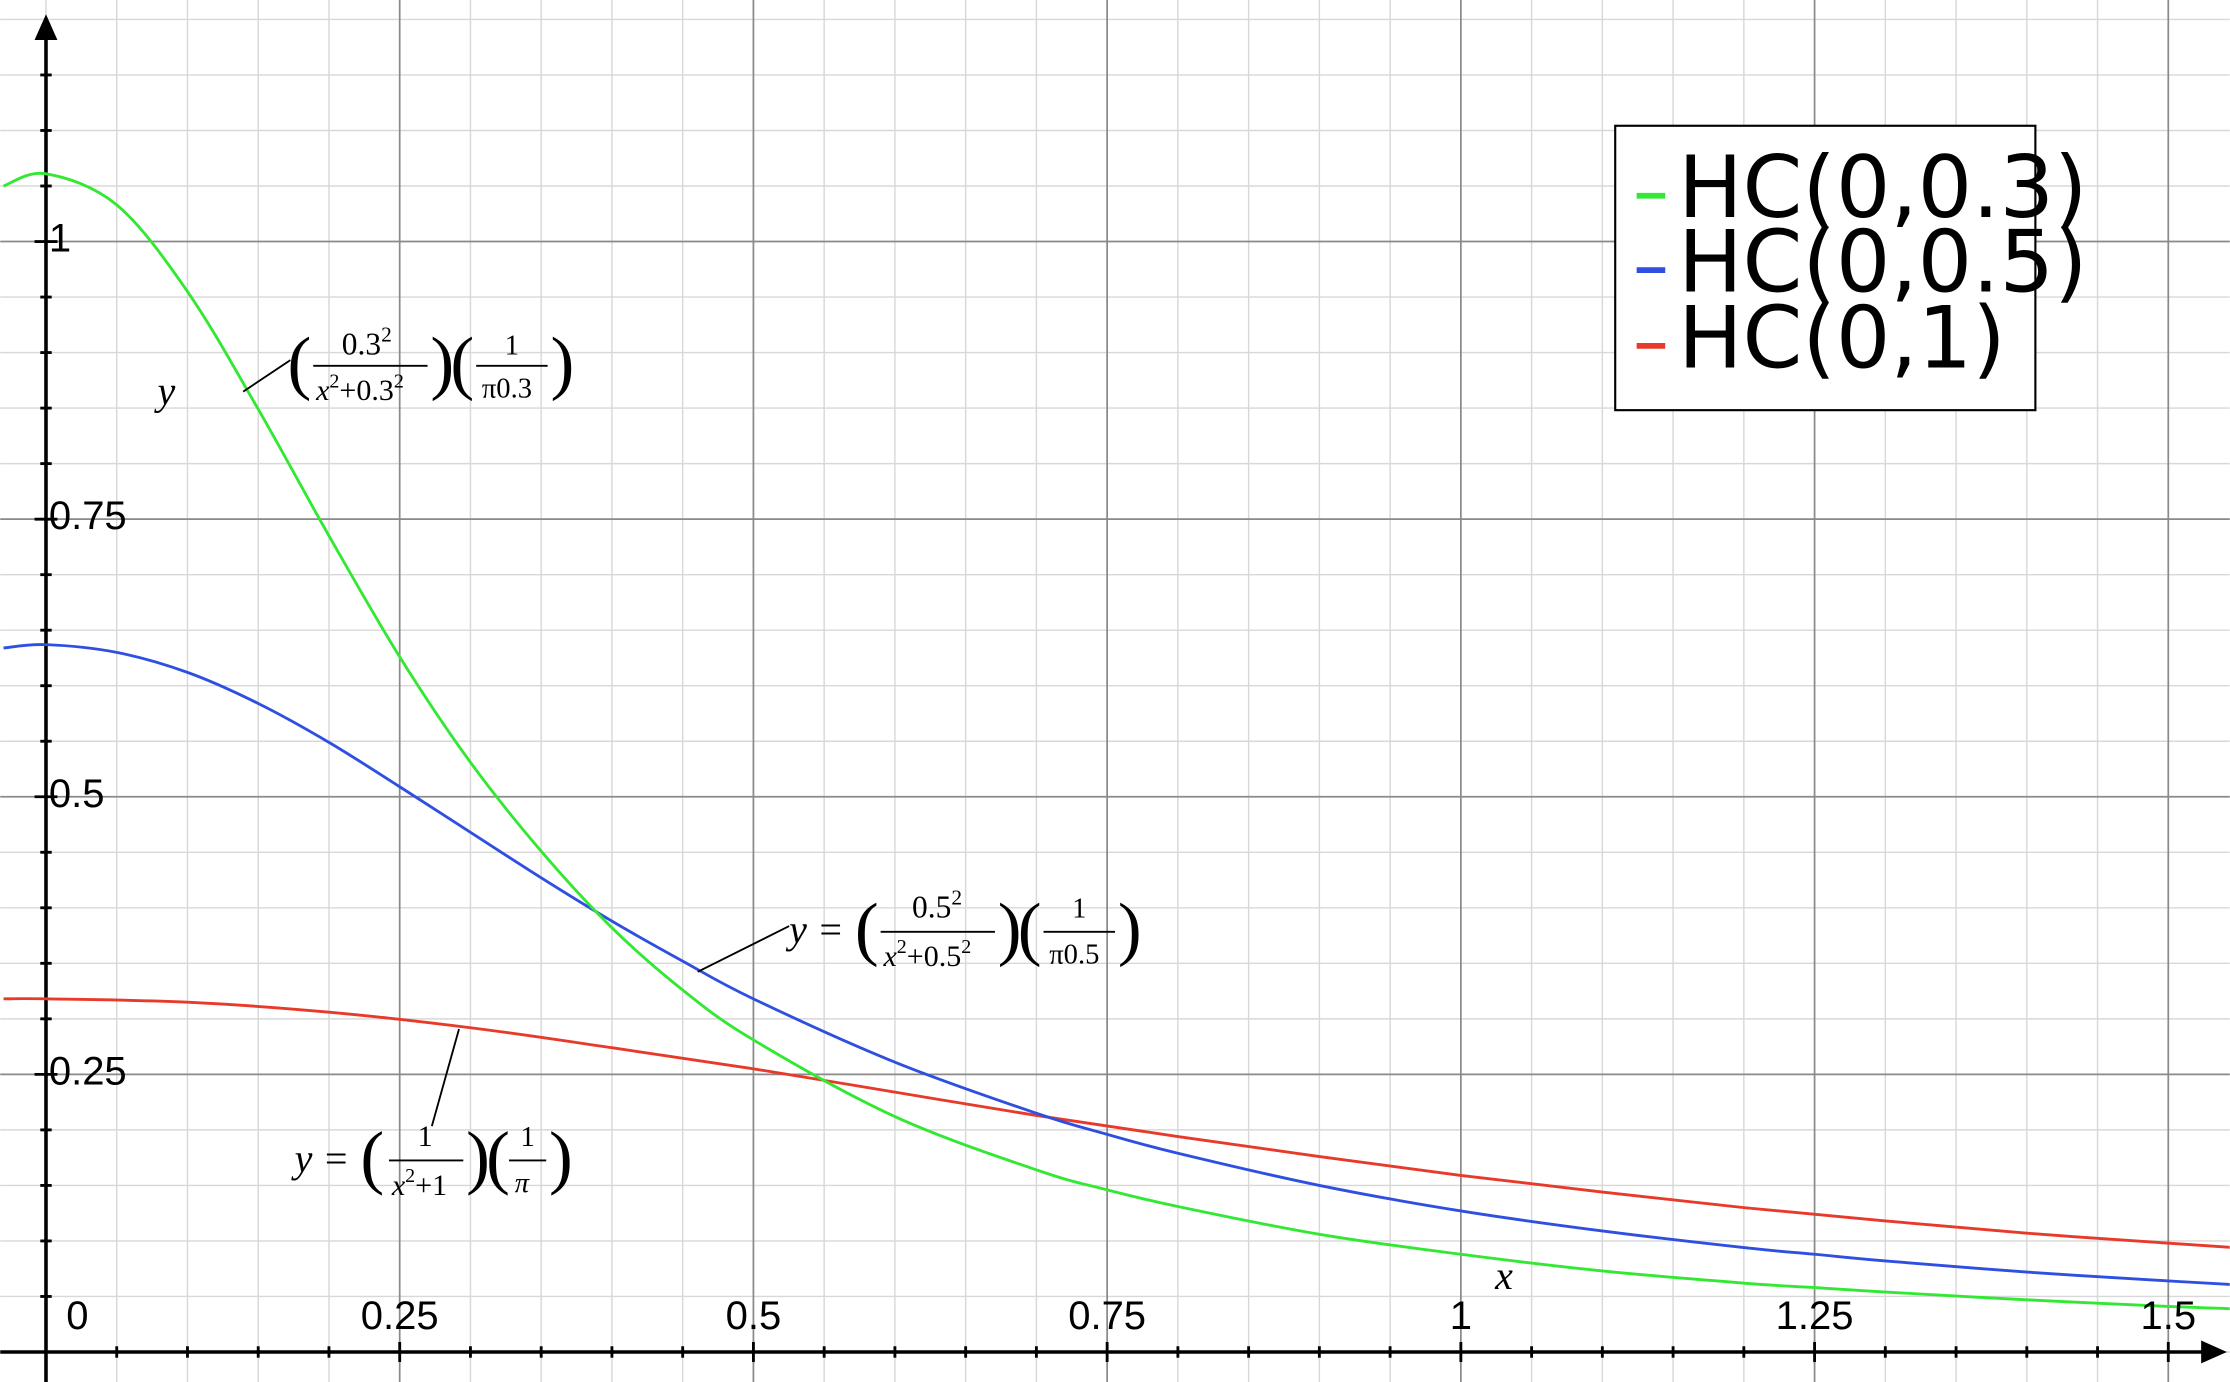 The image size is (2230, 1382). I want to click on formula-hc-0.5: y = ( 0.52 x2+0.52 ) ( 1 π0.5 ), so click(963, 929).